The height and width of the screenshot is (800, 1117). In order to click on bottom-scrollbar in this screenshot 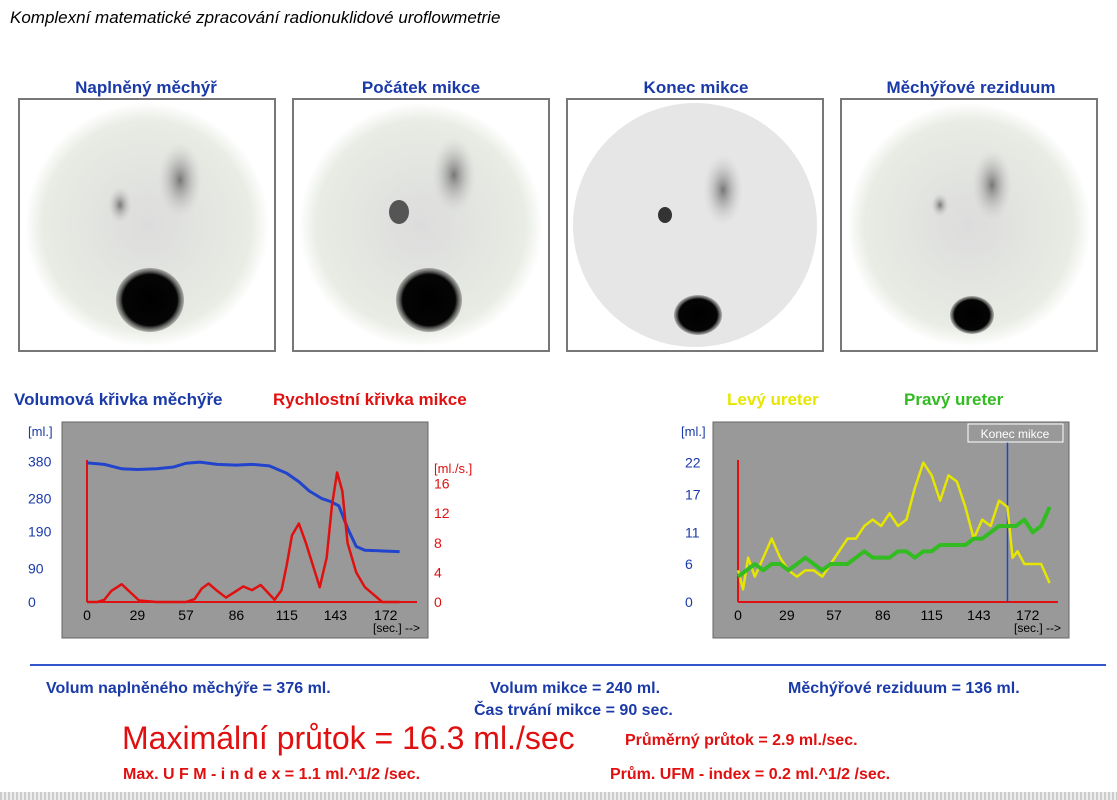, I will do `click(558, 796)`.